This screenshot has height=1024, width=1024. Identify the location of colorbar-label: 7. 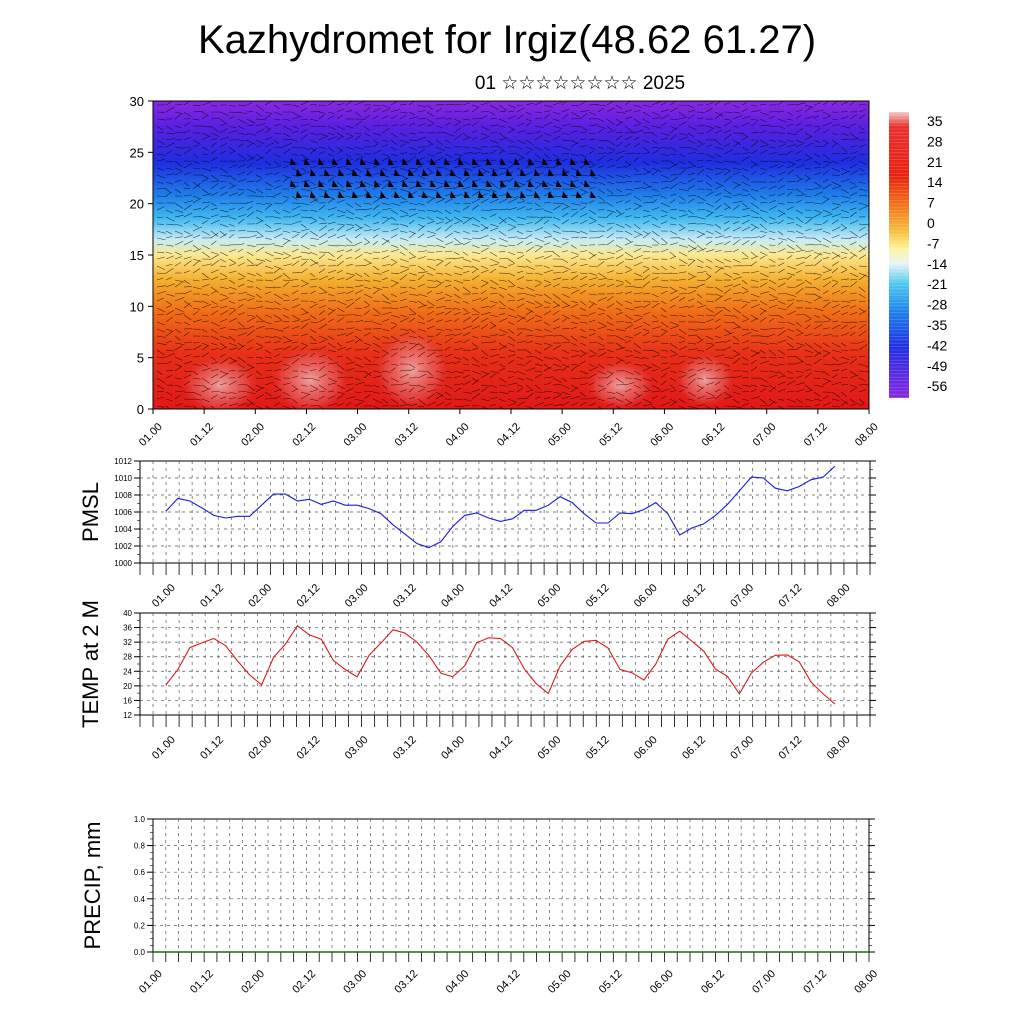
(931, 203).